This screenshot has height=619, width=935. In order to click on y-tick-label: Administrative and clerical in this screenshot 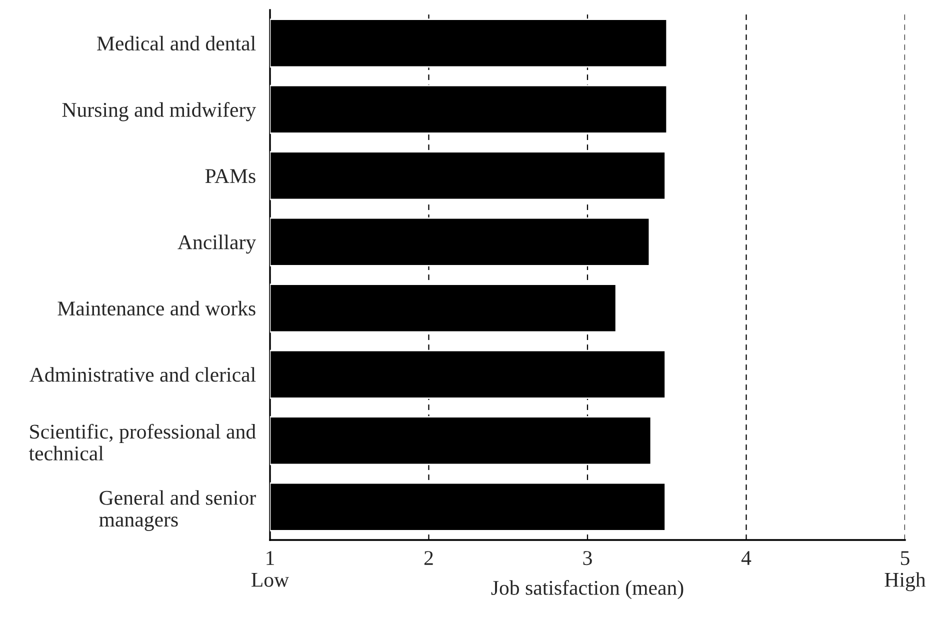, I will do `click(143, 374)`.